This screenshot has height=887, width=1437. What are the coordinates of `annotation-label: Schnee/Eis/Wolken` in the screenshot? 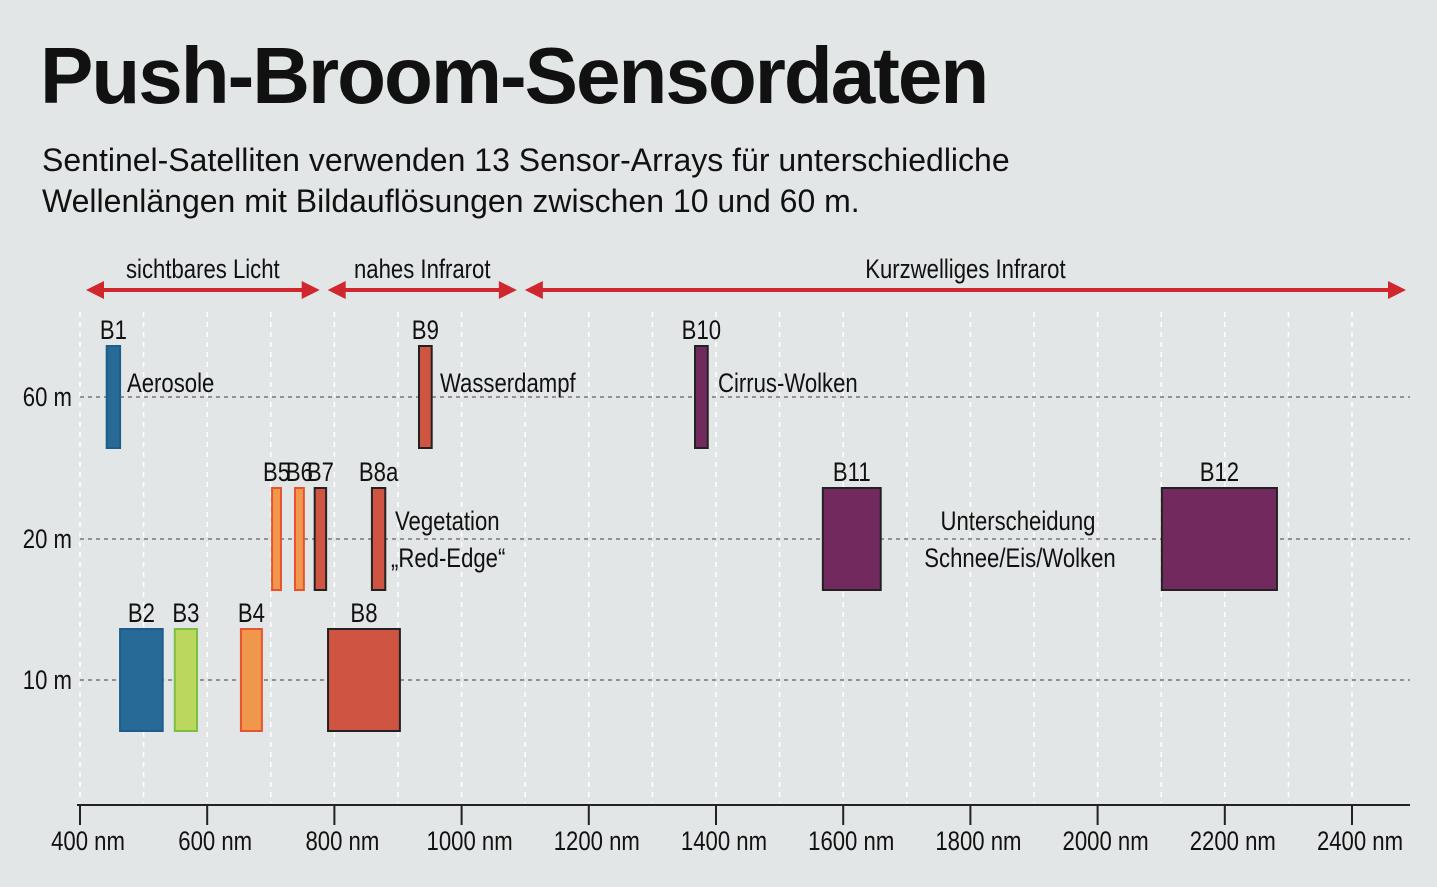 It's located at (1019, 559).